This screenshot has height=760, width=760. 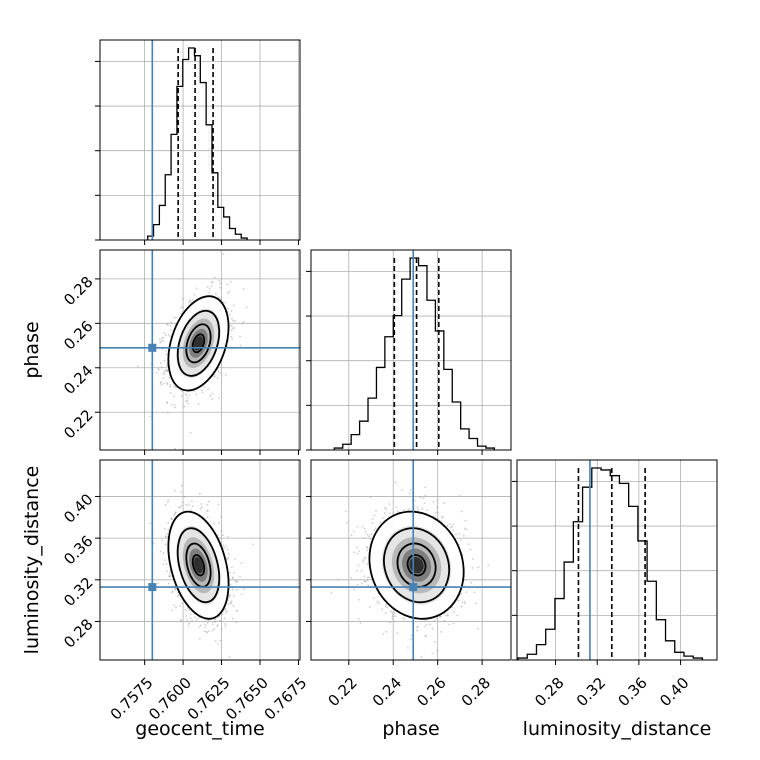 I want to click on x-axis-label-luminosity_distance: luminosity_distance, so click(x=617, y=729).